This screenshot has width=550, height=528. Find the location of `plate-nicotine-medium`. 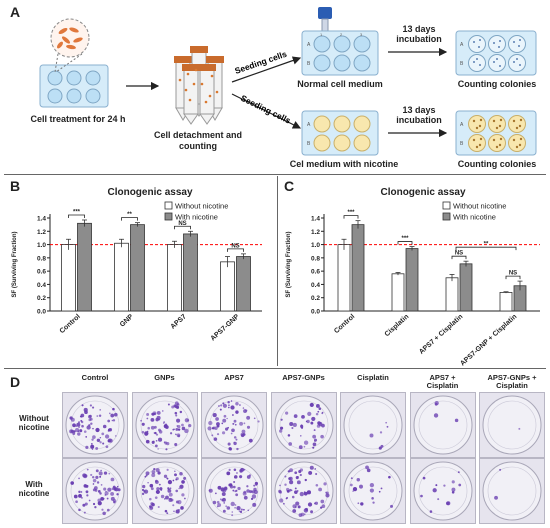

plate-nicotine-medium is located at coordinates (340, 133).